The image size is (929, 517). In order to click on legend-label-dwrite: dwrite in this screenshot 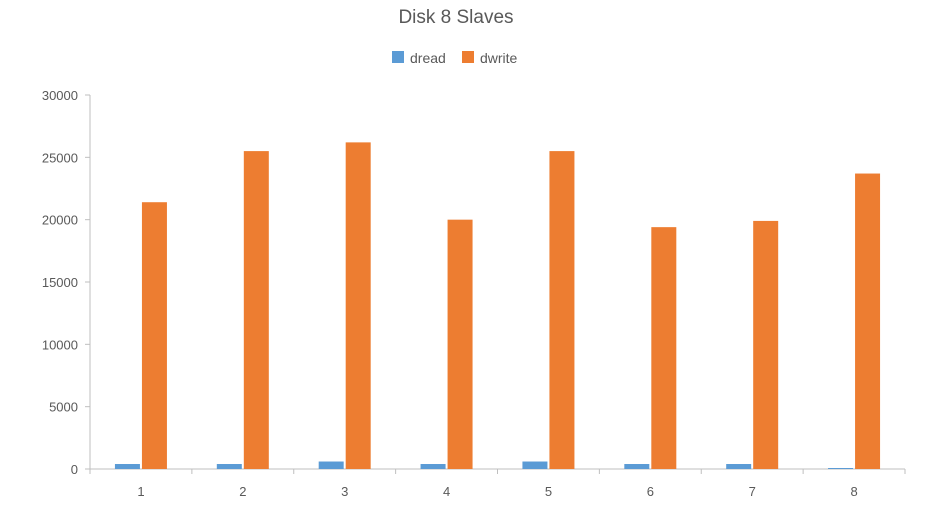, I will do `click(499, 58)`.